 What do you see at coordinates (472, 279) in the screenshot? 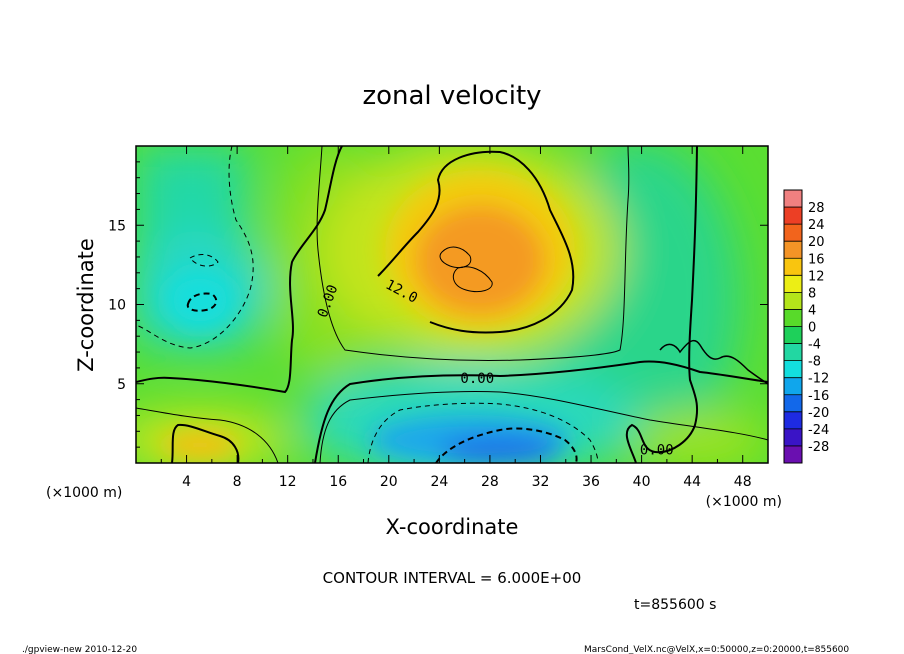
I see `contour-eighteen-b` at bounding box center [472, 279].